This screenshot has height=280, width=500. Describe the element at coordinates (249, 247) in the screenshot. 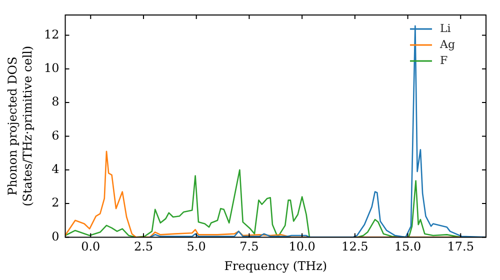

I see `x-tick-label: 7.5` at that location.